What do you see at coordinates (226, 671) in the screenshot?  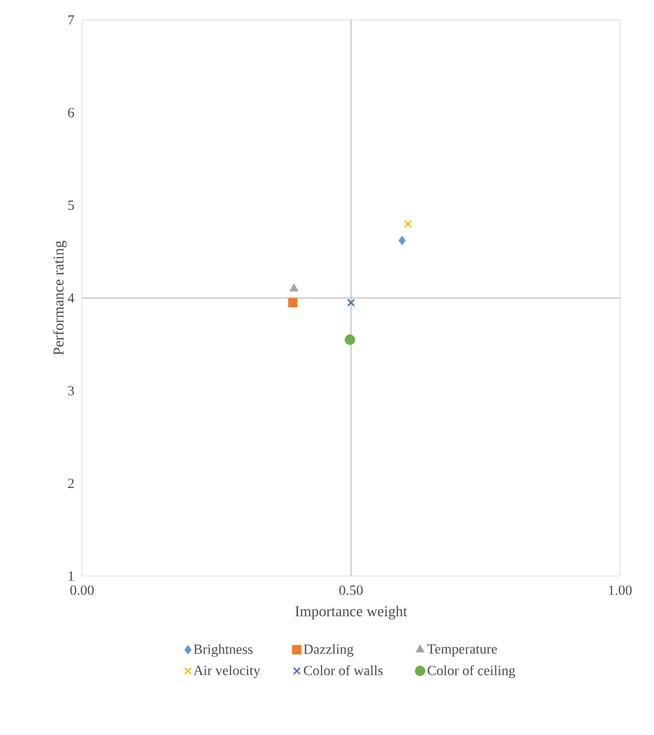 I see `legend-label: Air velocity` at bounding box center [226, 671].